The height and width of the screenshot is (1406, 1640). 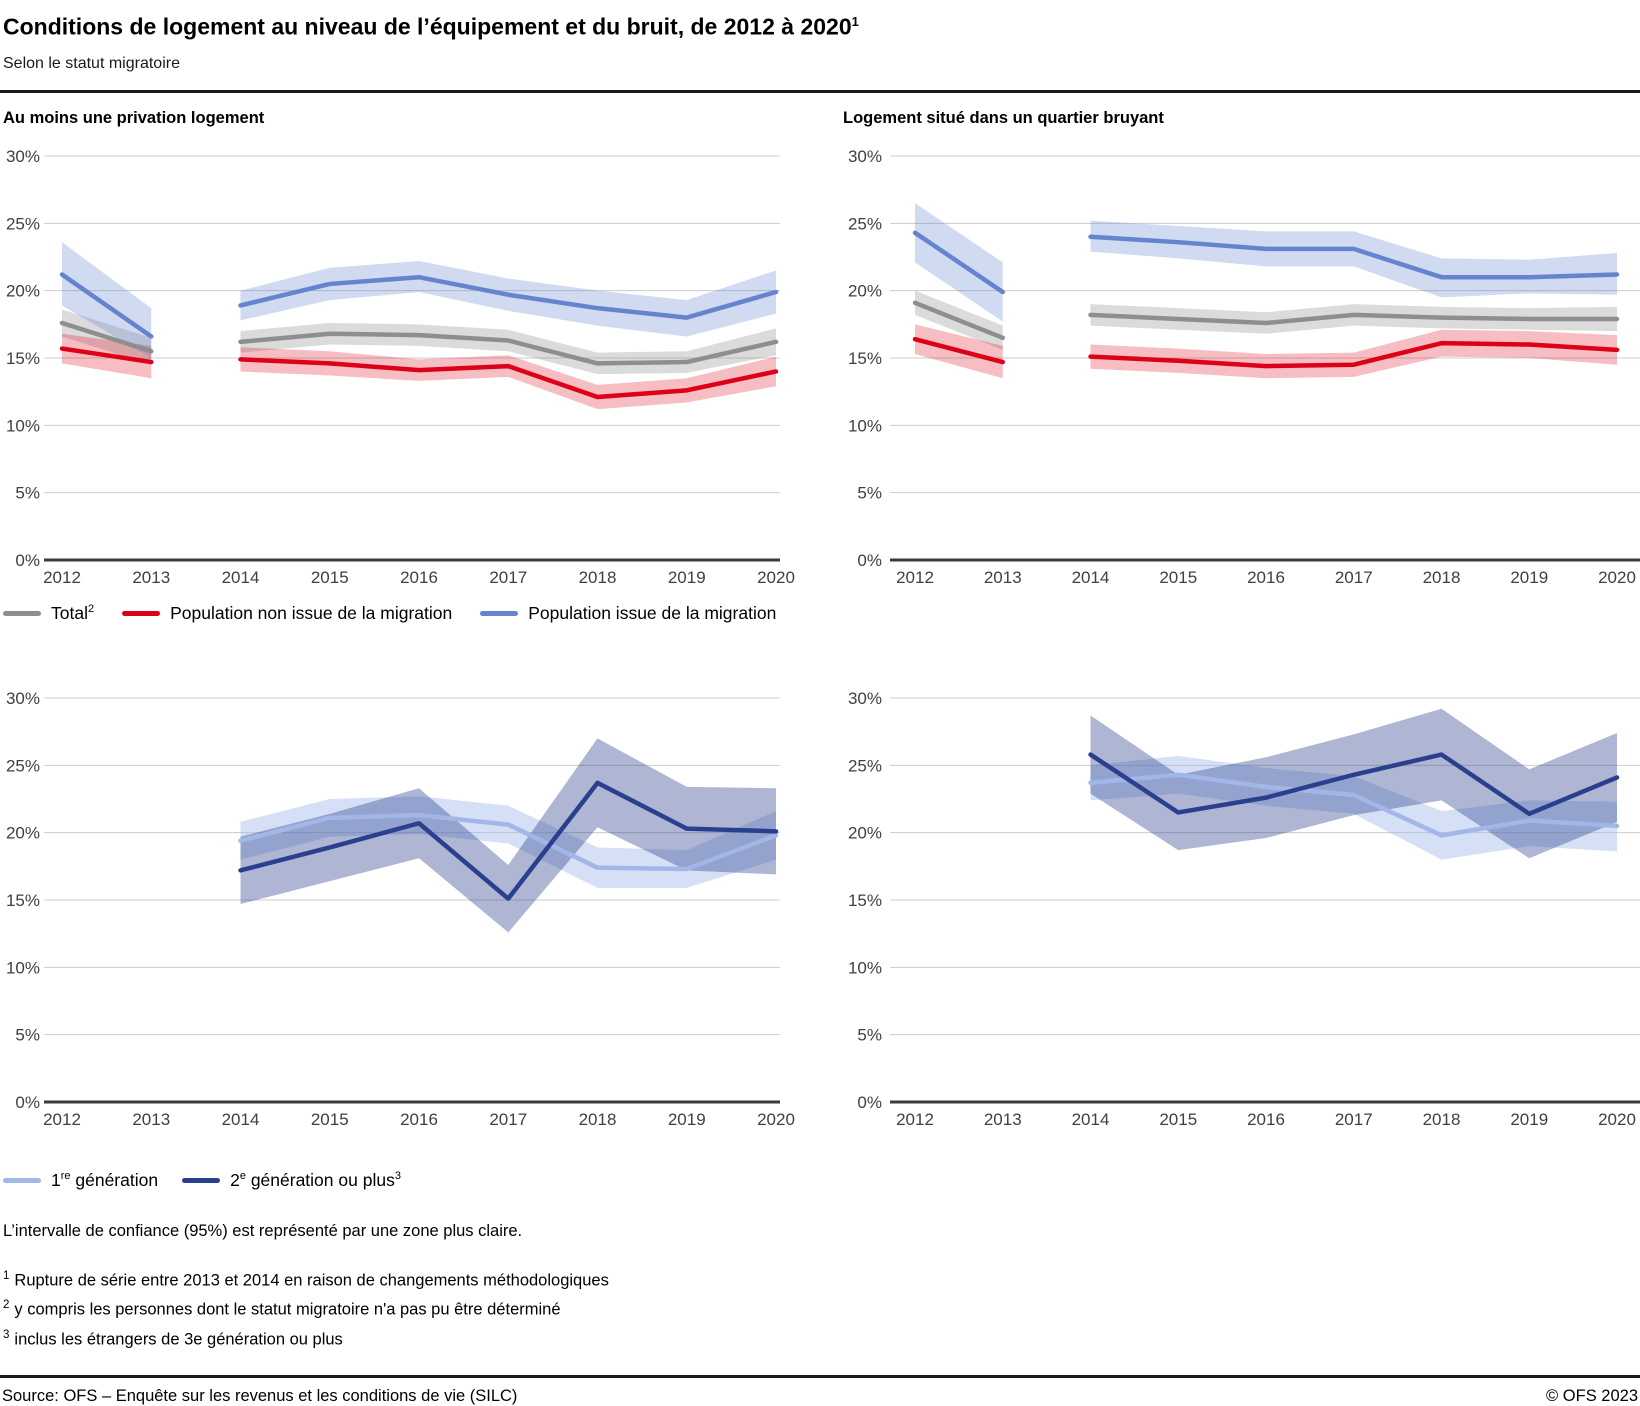 What do you see at coordinates (855, 21) in the screenshot?
I see `title-footnote-marker: 1` at bounding box center [855, 21].